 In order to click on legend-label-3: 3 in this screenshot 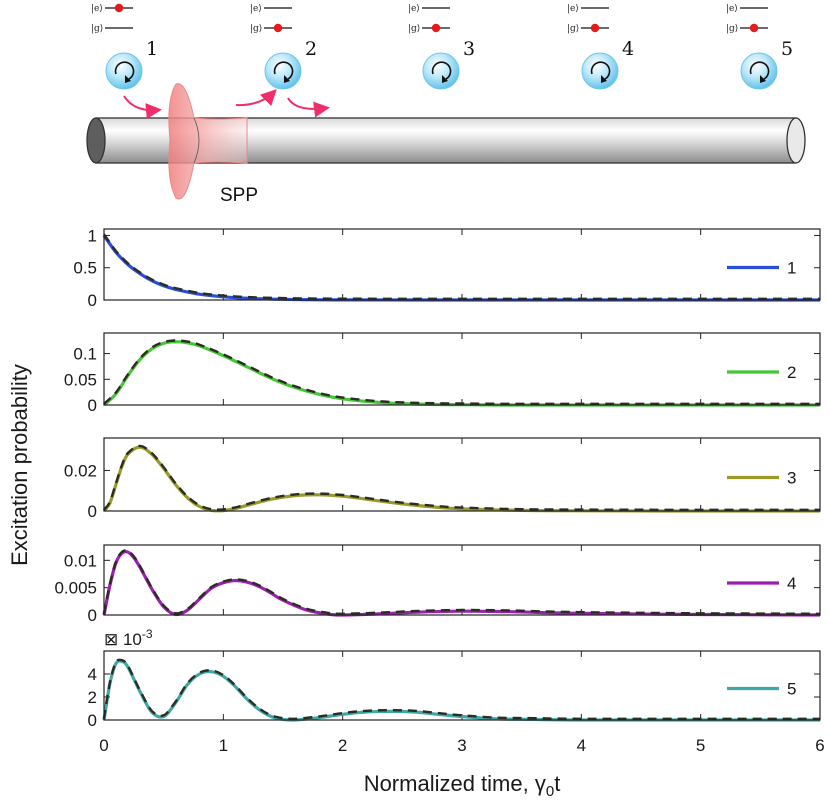, I will do `click(791, 478)`.